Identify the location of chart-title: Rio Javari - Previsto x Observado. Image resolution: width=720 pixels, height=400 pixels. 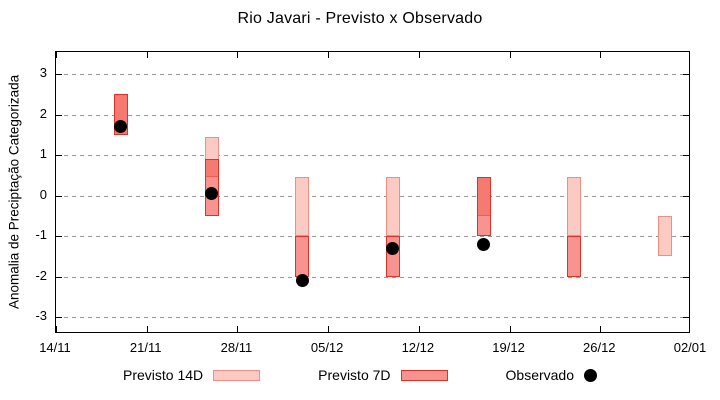
(360, 18).